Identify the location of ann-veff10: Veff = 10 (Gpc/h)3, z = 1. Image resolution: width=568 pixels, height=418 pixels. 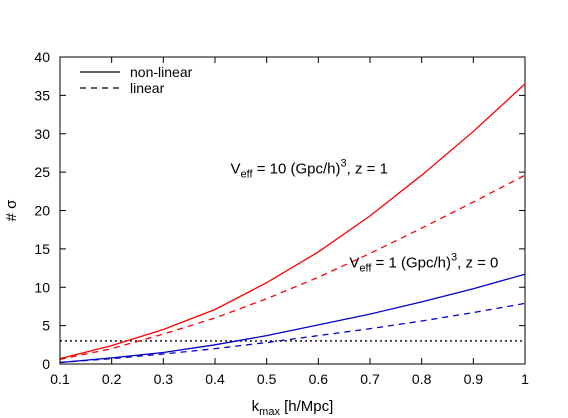
(309, 169).